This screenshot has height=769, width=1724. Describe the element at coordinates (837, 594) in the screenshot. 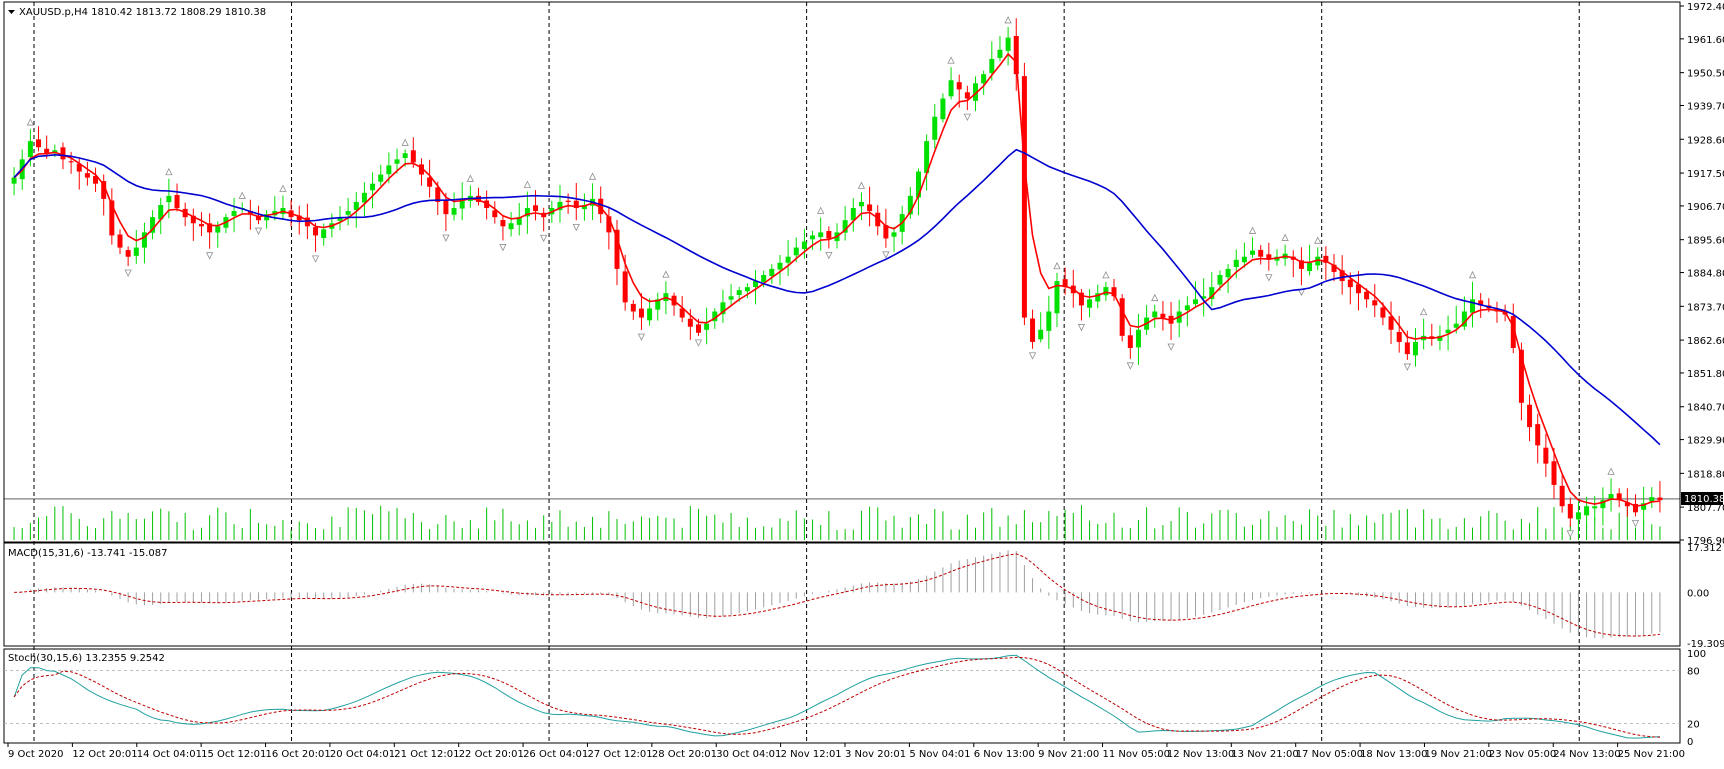

I see `macd-layer` at that location.